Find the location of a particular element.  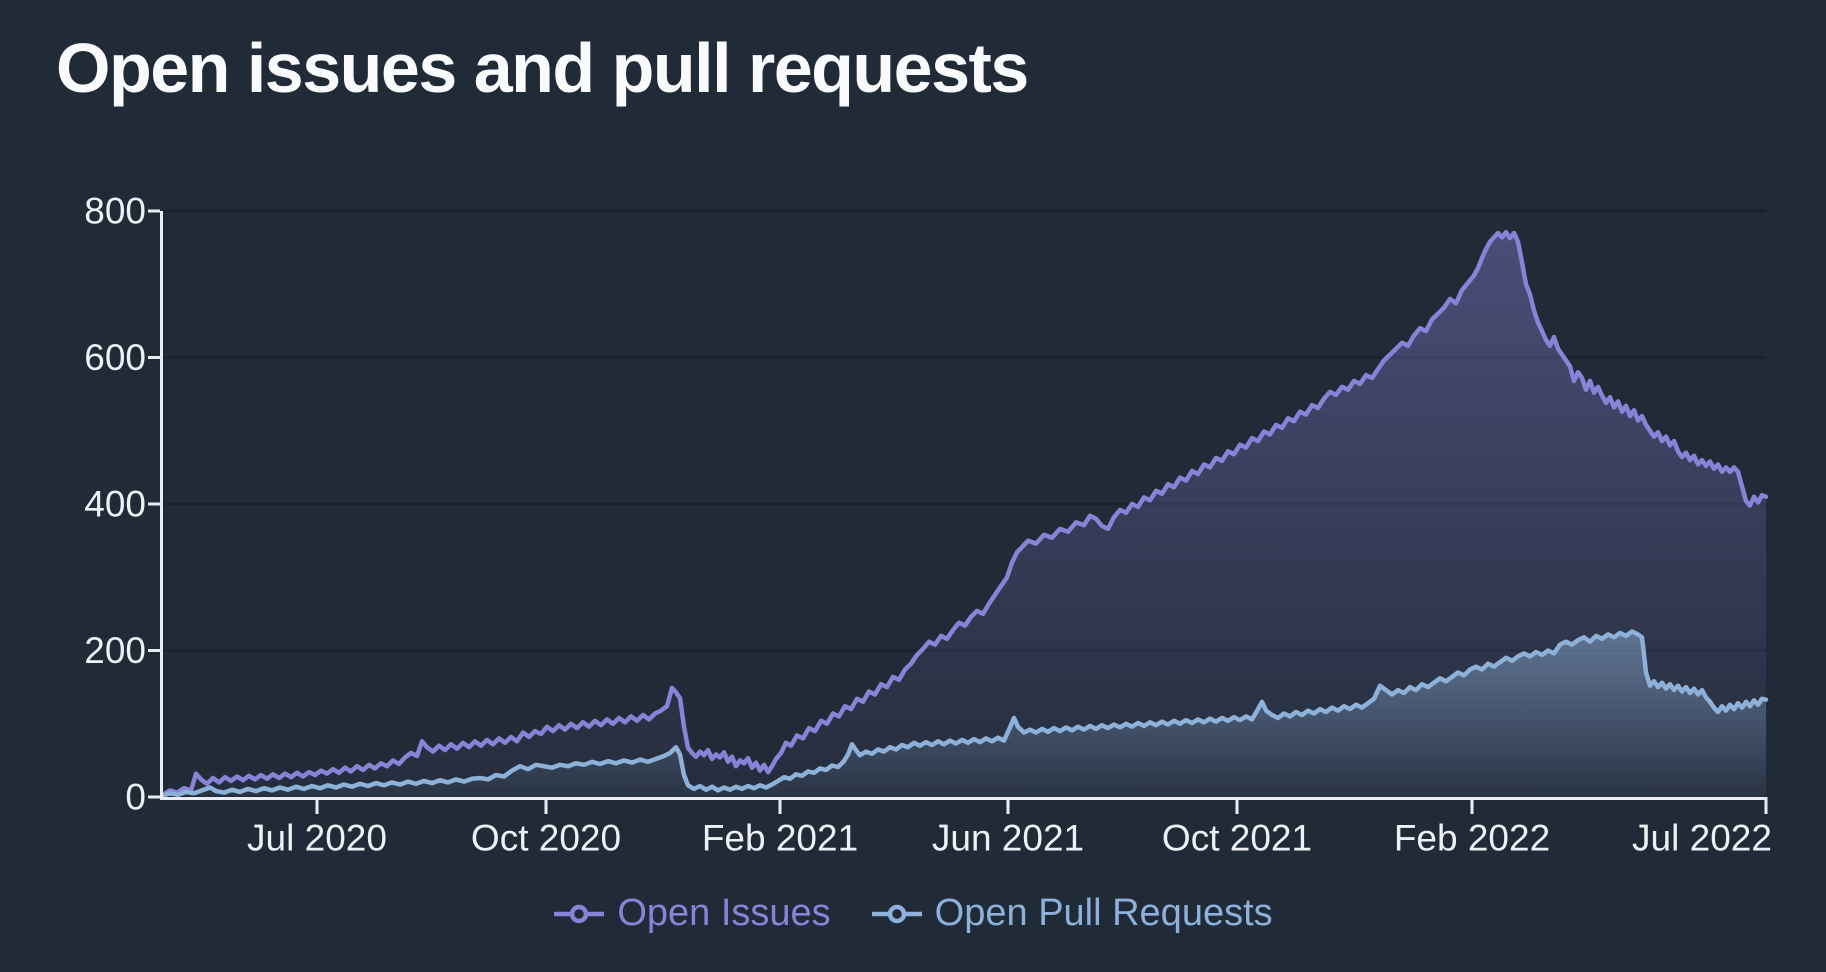

svg-text: Jul 2022 is located at coordinates (1702, 838).